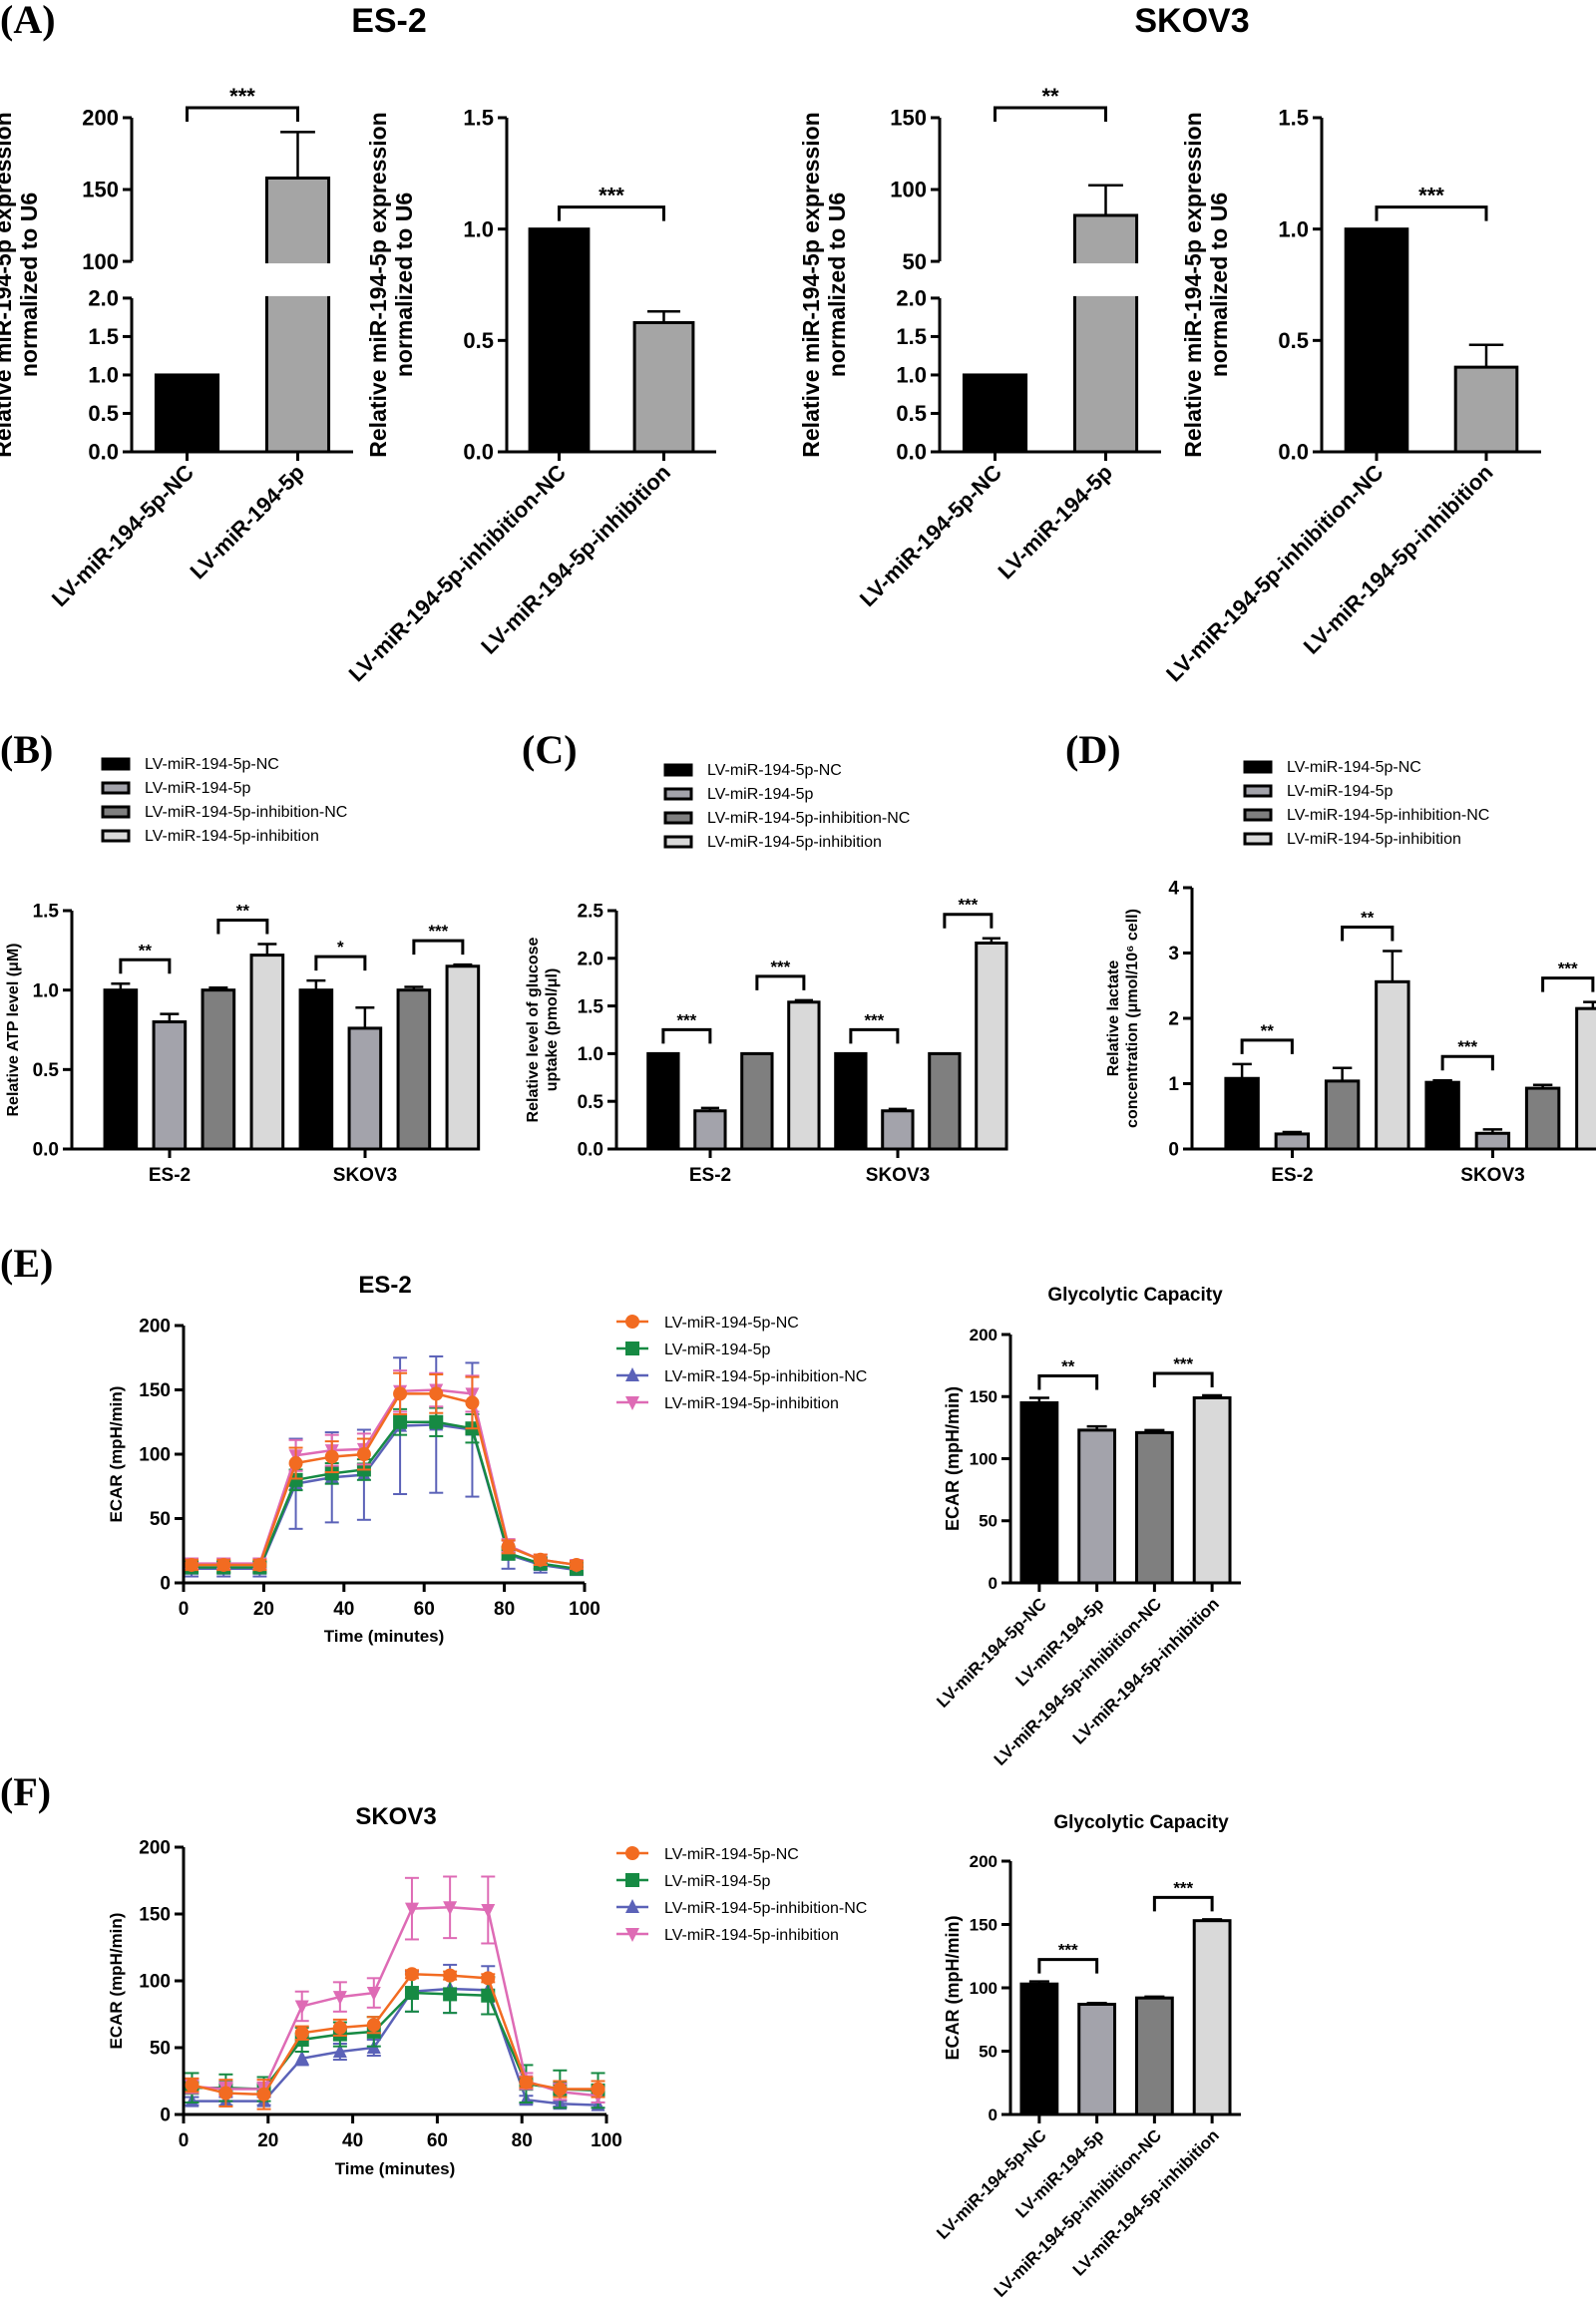  Describe the element at coordinates (155, 1390) in the screenshot. I see `y-tick-label: 150` at that location.